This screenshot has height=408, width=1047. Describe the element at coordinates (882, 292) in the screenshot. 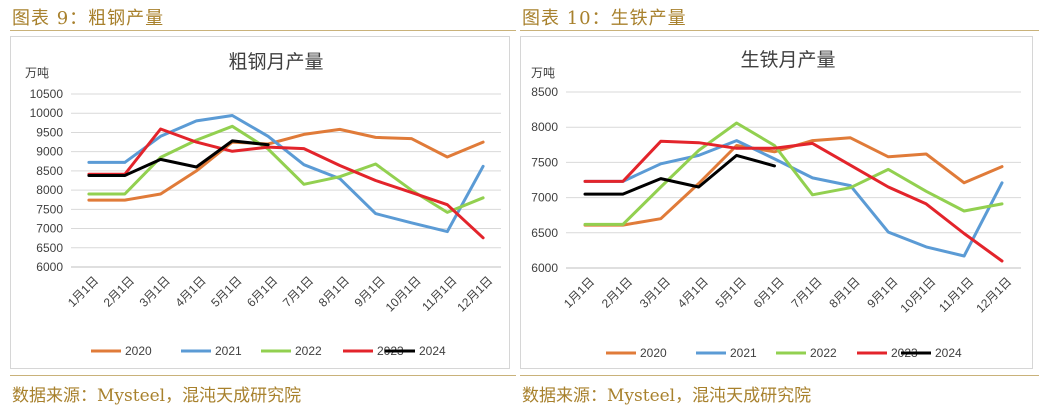

I see `x-tick-label: 9月1日` at that location.